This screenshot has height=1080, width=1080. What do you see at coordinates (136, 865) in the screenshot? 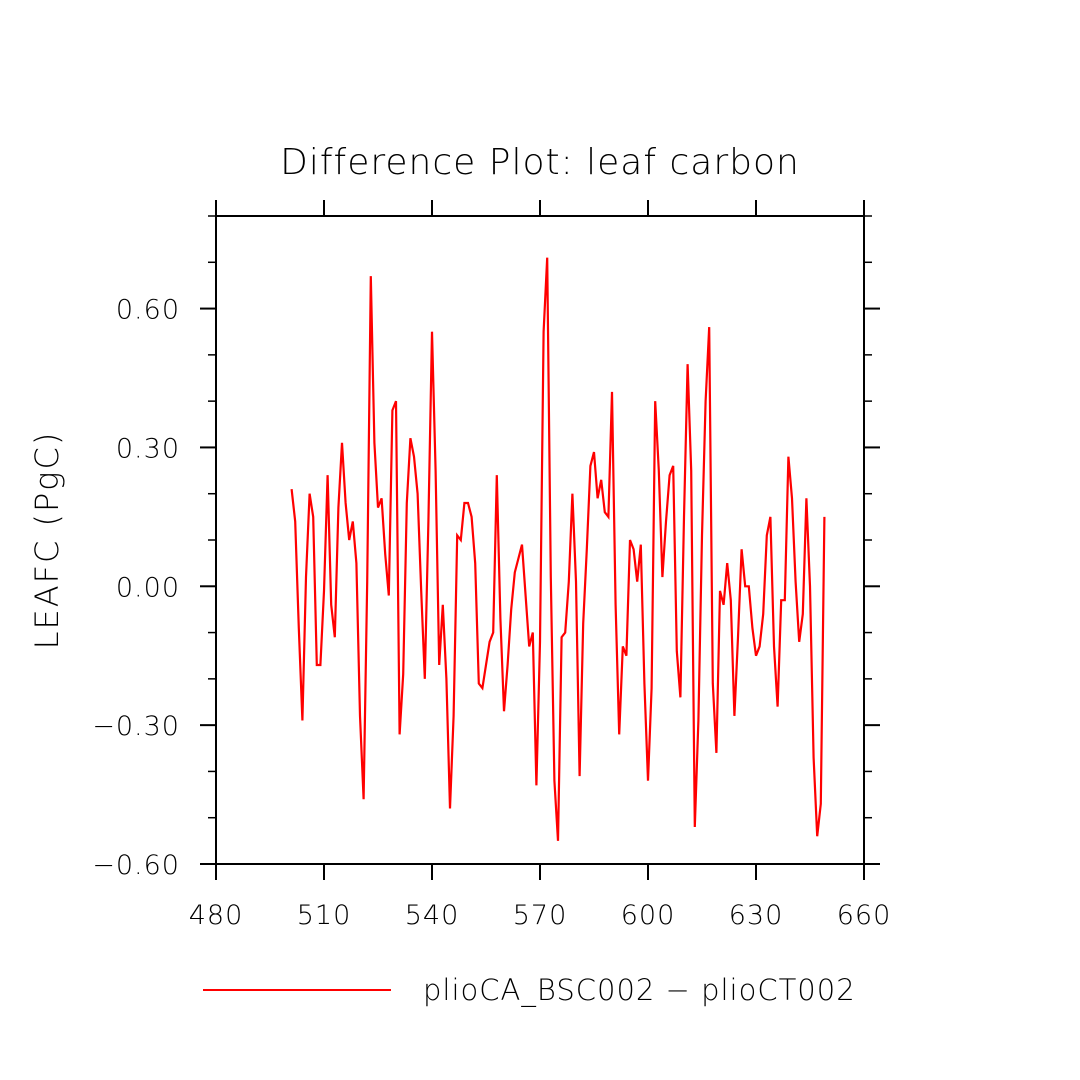
I see `y-tick-label: −0.60` at bounding box center [136, 865].